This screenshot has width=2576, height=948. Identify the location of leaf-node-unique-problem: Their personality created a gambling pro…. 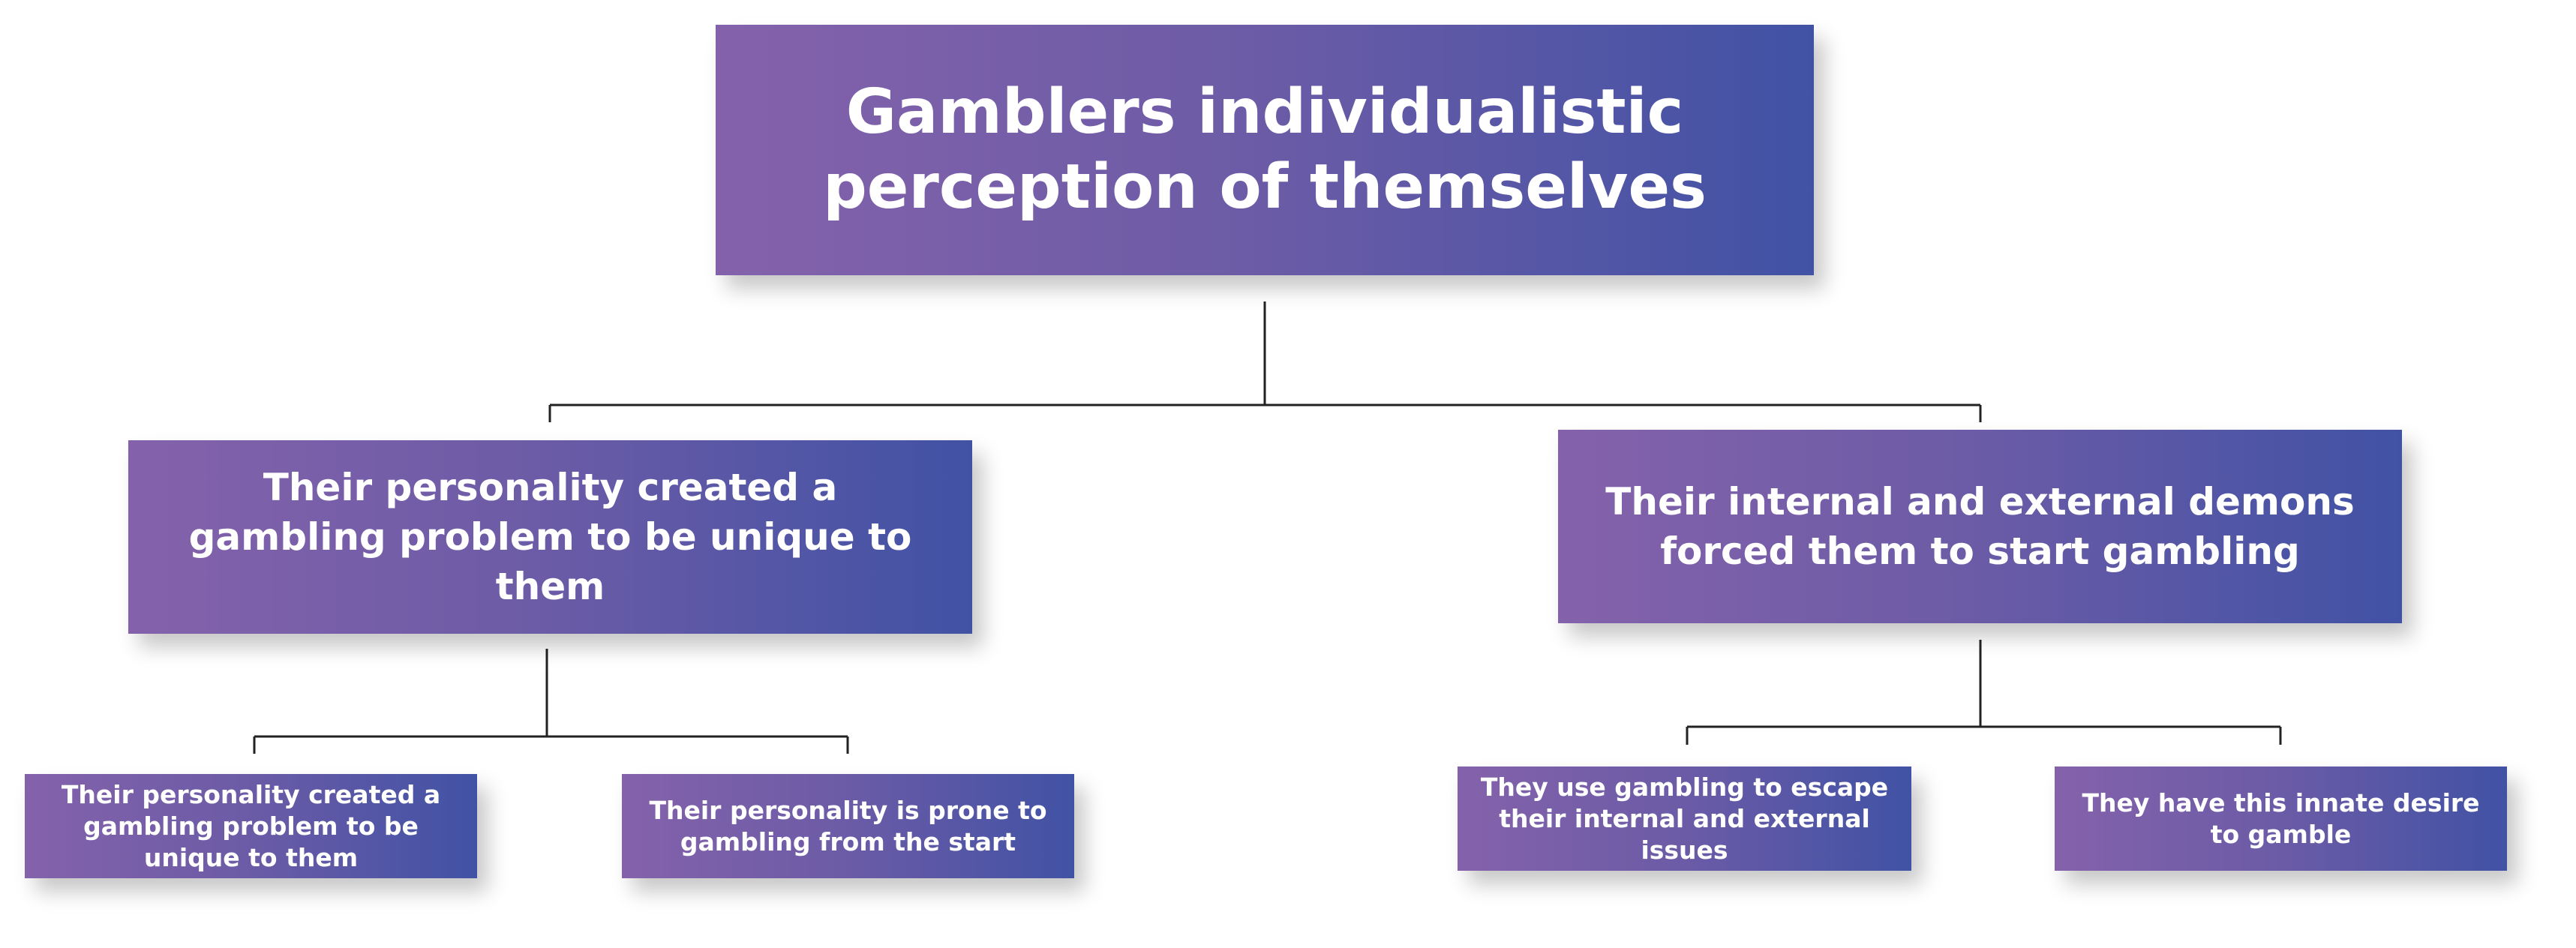
(251, 826).